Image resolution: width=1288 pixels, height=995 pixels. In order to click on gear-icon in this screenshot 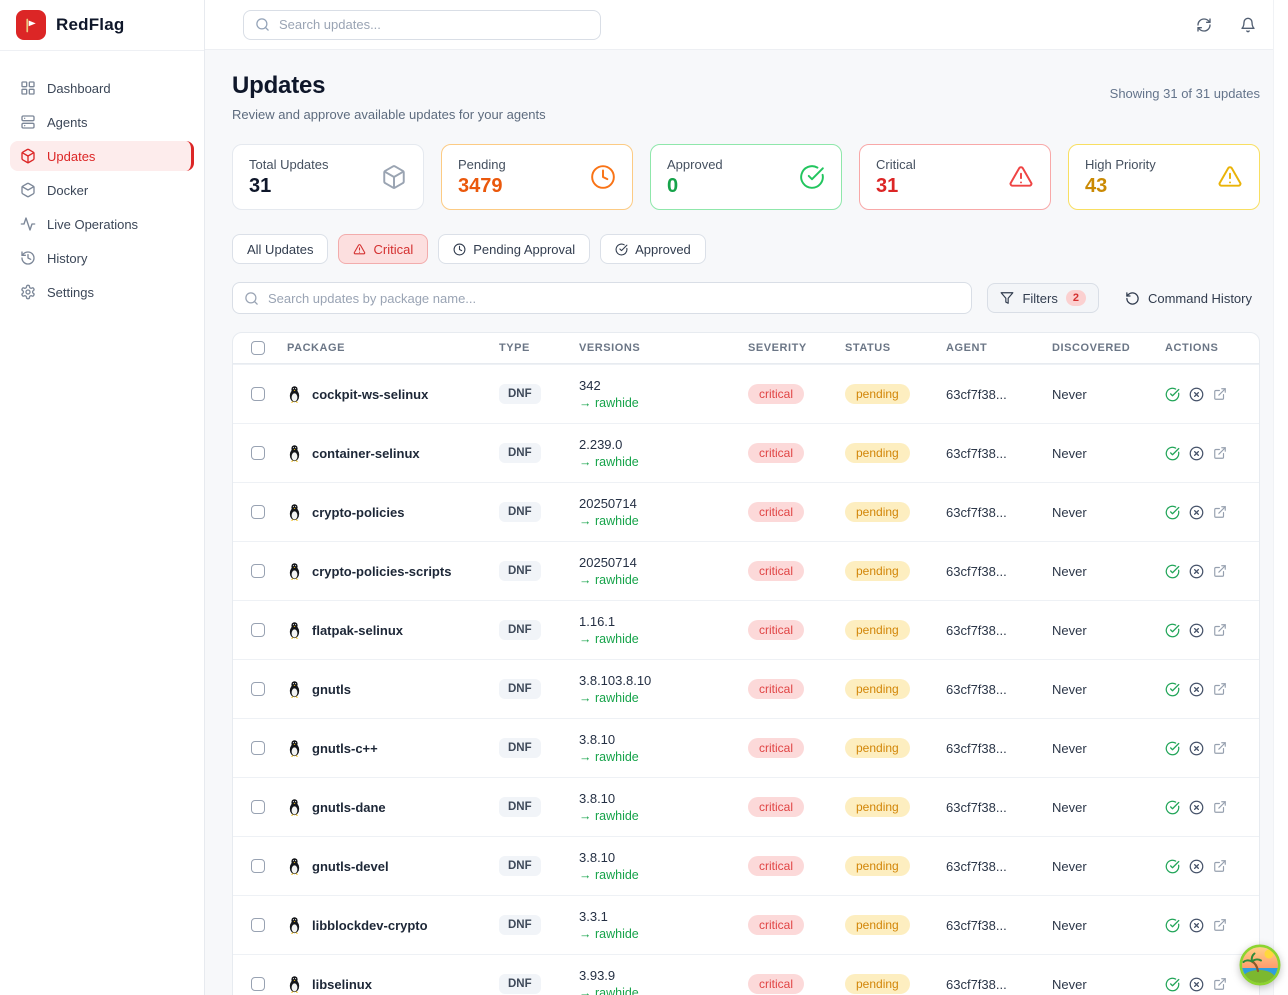, I will do `click(28, 292)`.